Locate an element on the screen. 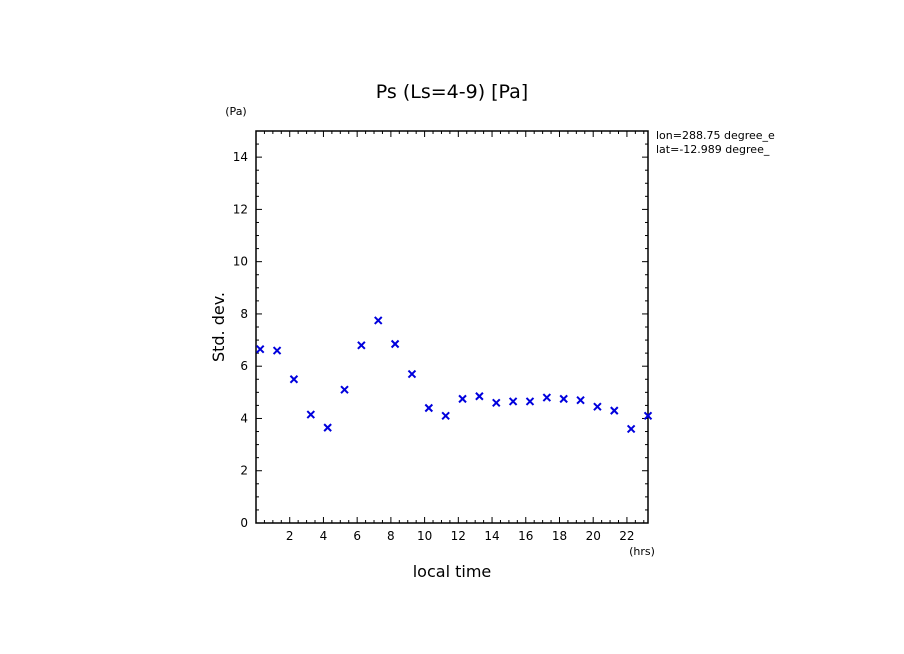 The image size is (904, 654). x-tick-label: 12 is located at coordinates (458, 536).